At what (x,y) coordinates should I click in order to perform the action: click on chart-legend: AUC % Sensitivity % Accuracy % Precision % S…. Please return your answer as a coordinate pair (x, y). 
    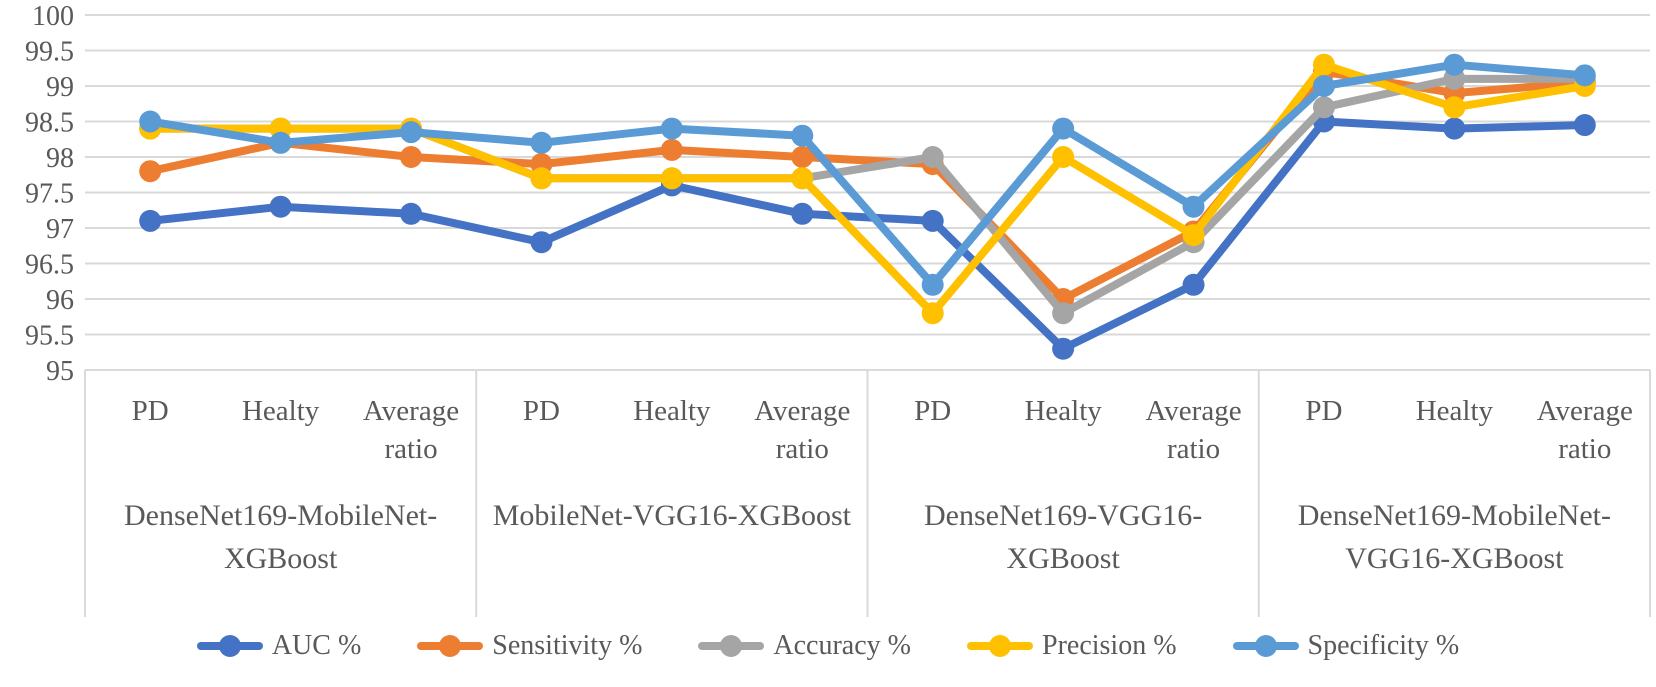
    Looking at the image, I should click on (828, 646).